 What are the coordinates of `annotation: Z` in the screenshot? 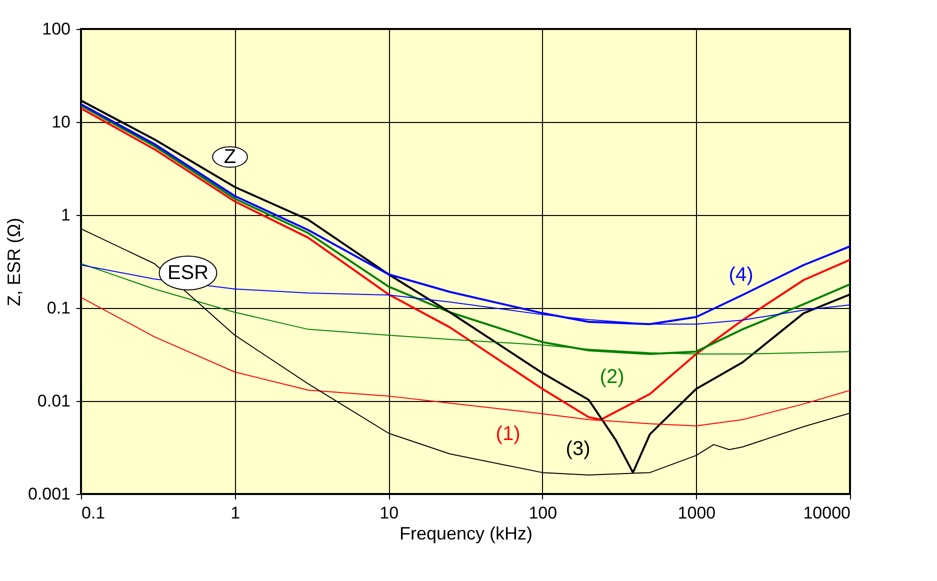 It's located at (230, 157).